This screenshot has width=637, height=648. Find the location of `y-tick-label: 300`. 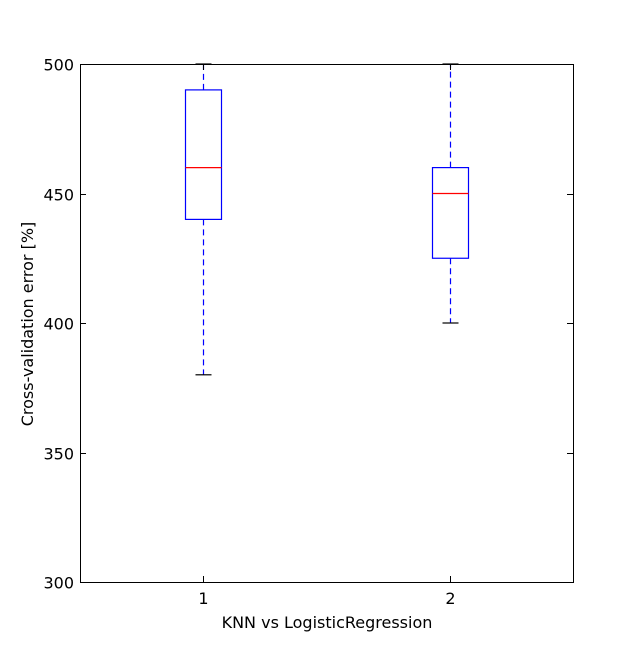

y-tick-label: 300 is located at coordinates (58, 583).